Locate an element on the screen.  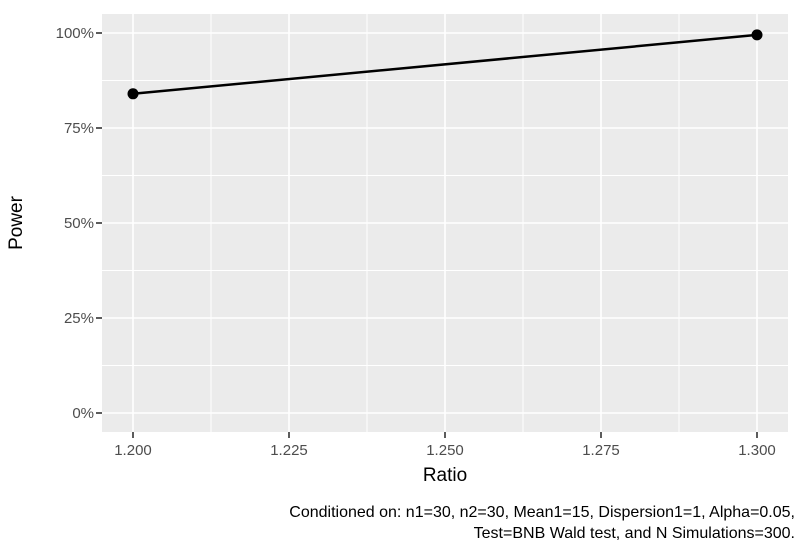
x-tick-label-1300: 1.300 is located at coordinates (757, 450).